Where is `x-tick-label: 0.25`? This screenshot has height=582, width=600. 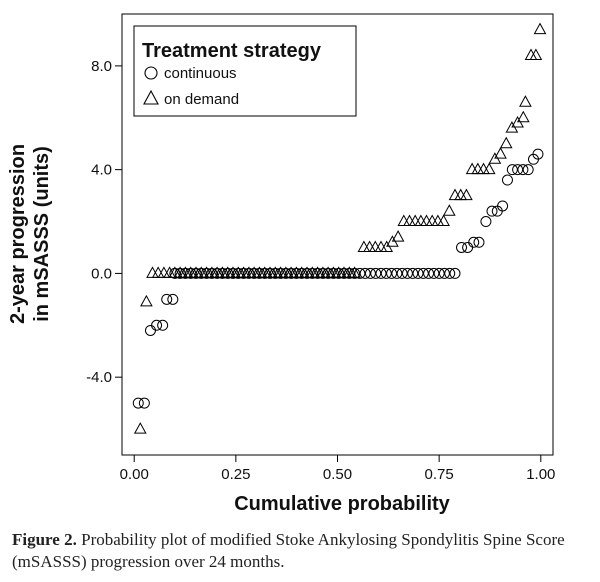
x-tick-label: 0.25 is located at coordinates (235, 474).